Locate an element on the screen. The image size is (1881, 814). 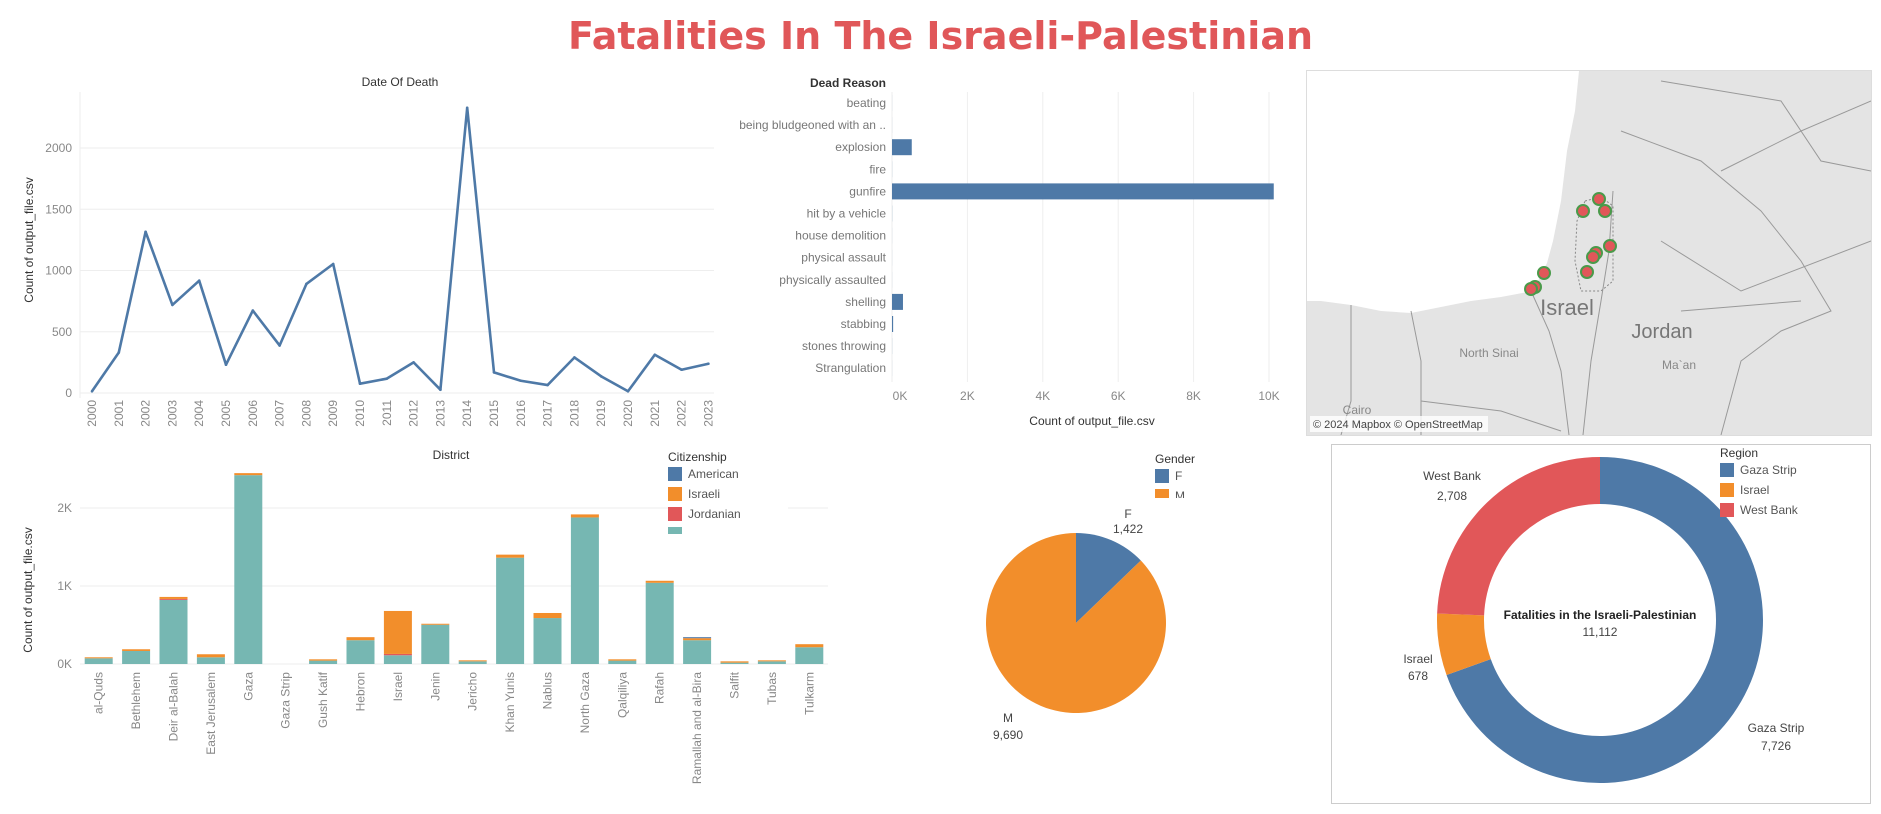
gender-legend: Gender F M is located at coordinates (1195, 475).